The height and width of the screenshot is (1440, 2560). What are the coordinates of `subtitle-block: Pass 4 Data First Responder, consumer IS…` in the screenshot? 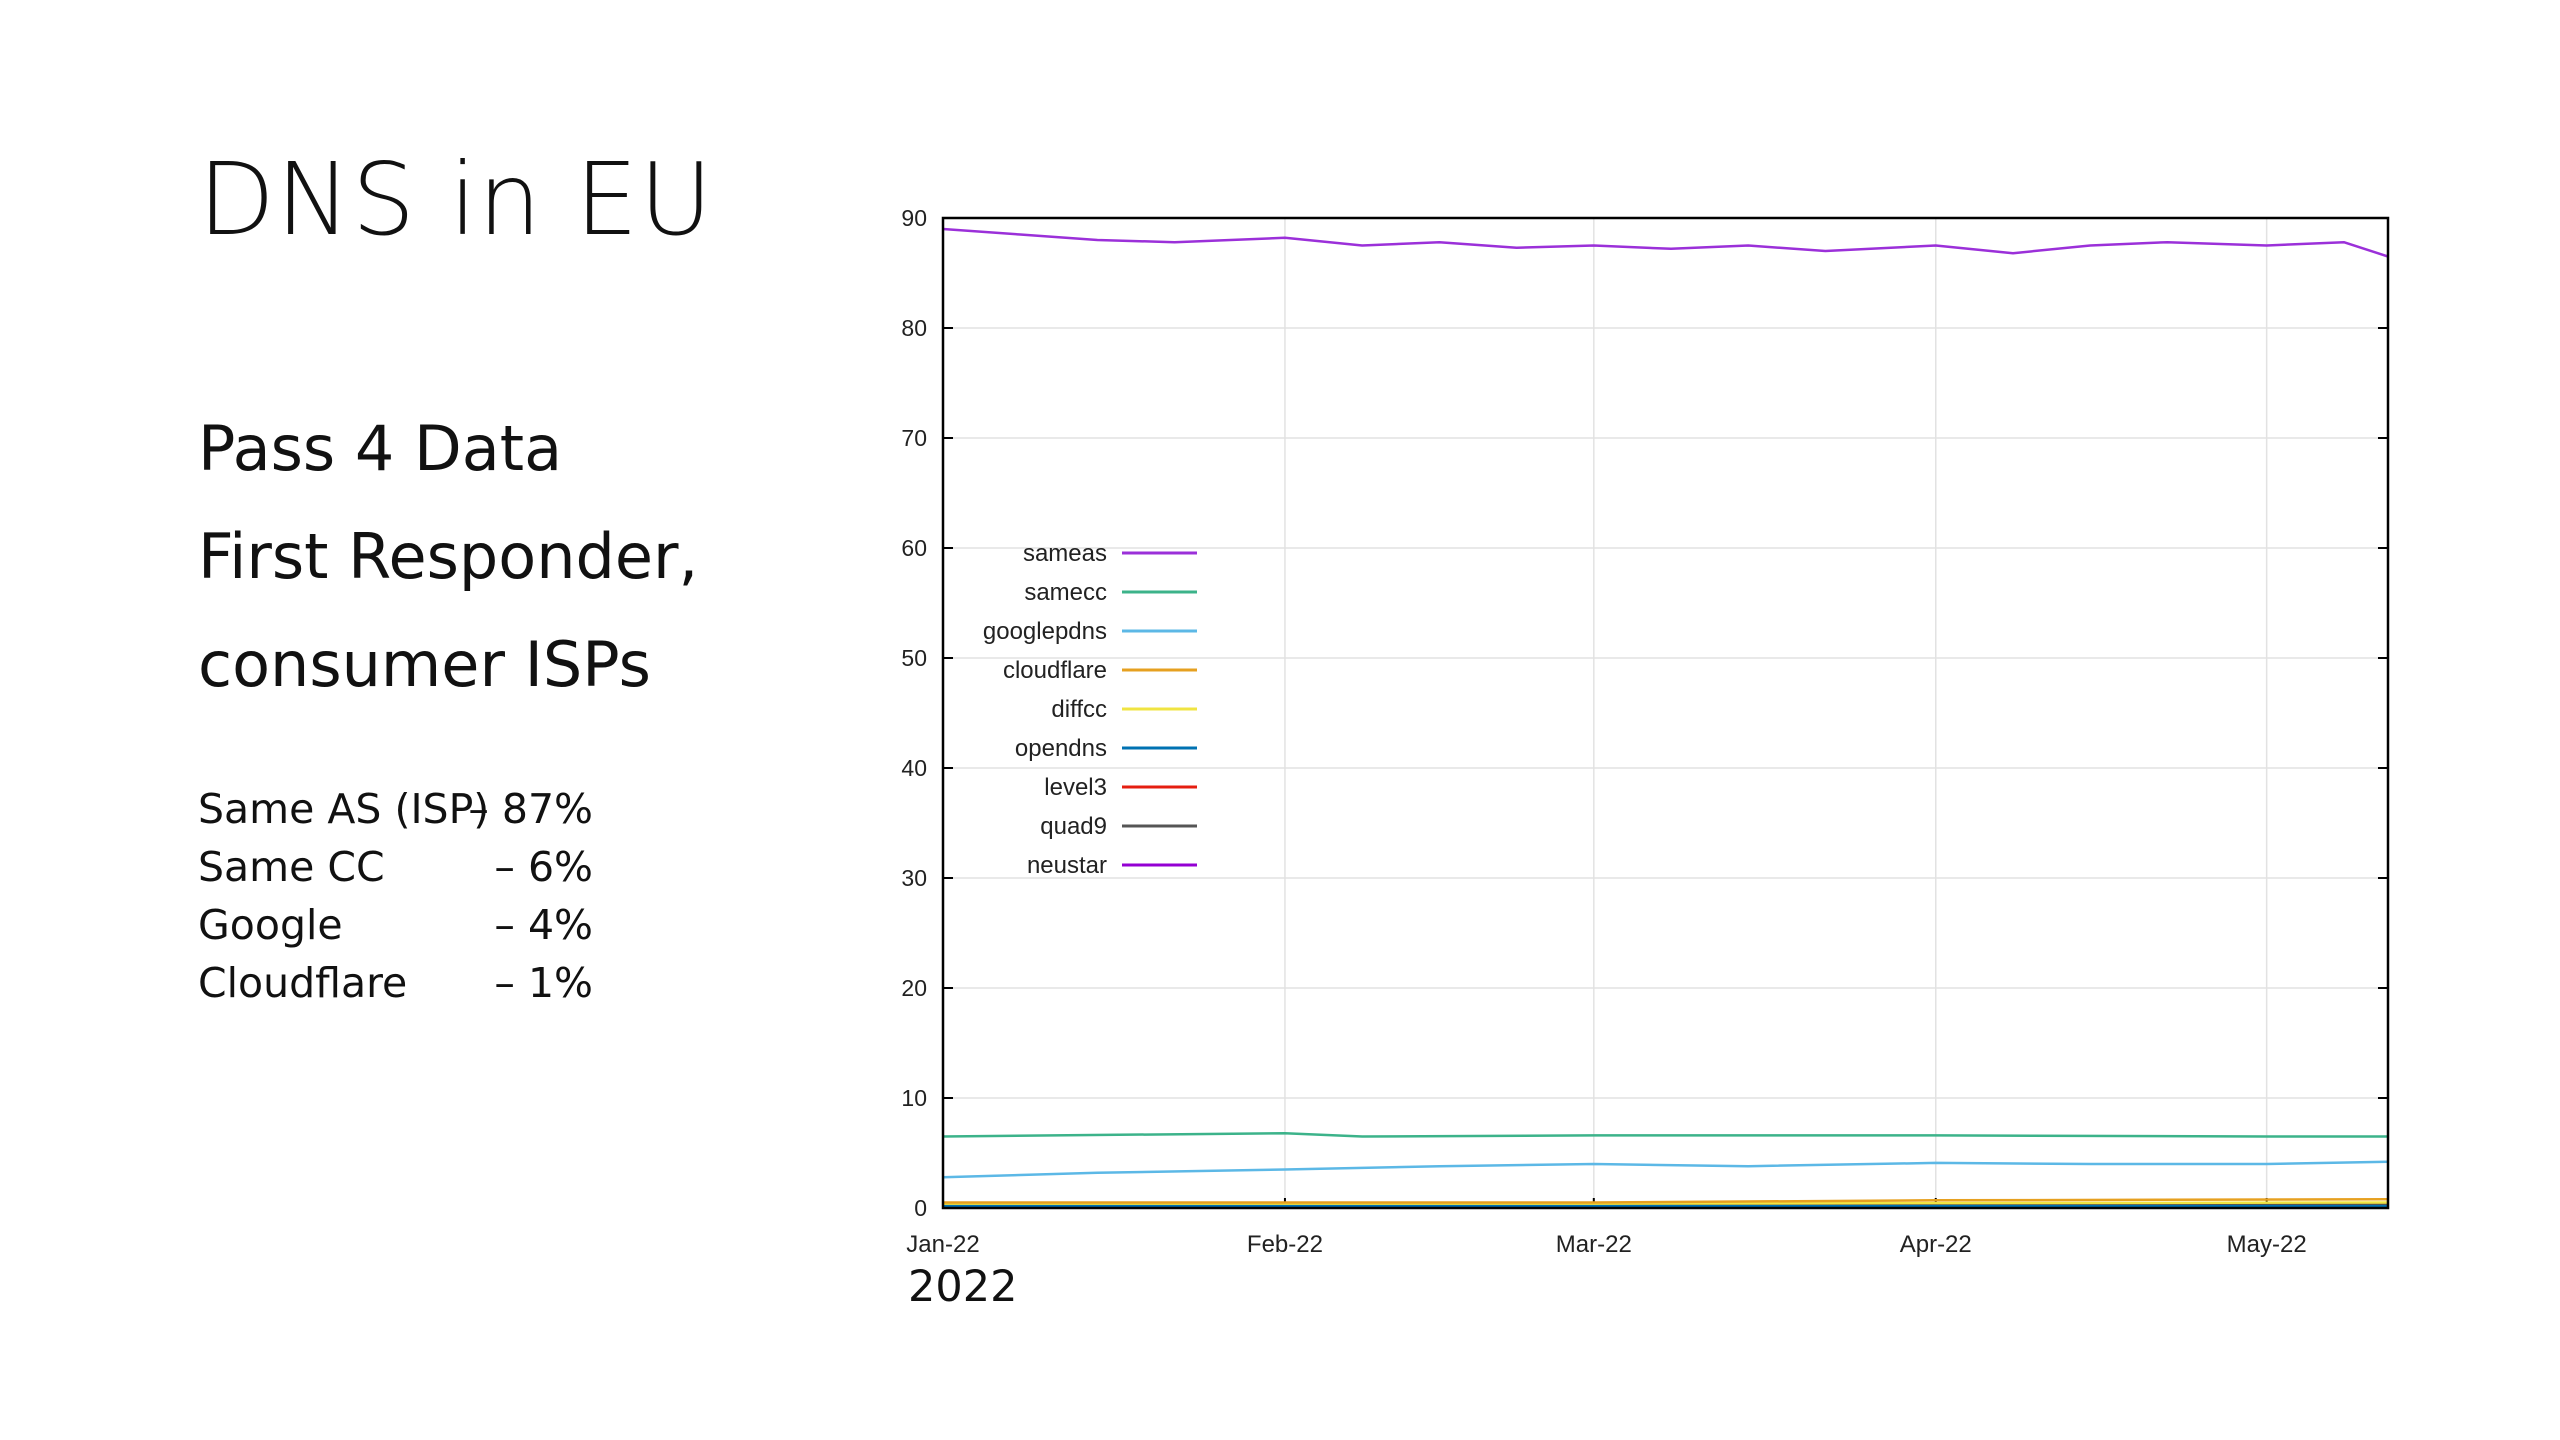 It's located at (448, 557).